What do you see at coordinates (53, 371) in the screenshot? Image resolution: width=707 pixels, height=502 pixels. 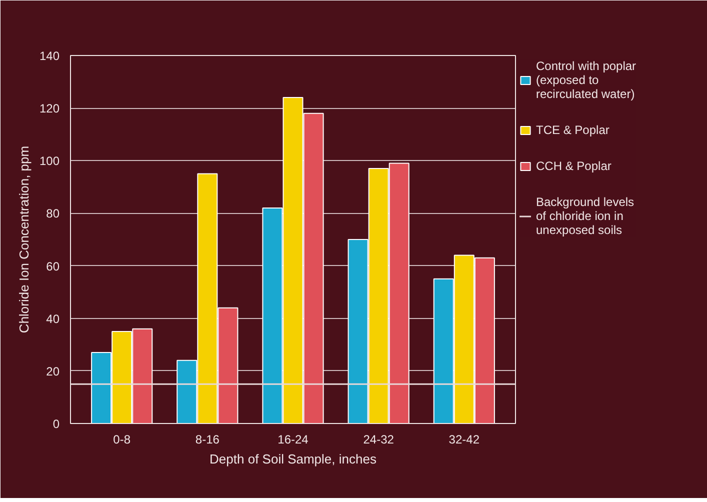 I see `y-tick-label: 20` at bounding box center [53, 371].